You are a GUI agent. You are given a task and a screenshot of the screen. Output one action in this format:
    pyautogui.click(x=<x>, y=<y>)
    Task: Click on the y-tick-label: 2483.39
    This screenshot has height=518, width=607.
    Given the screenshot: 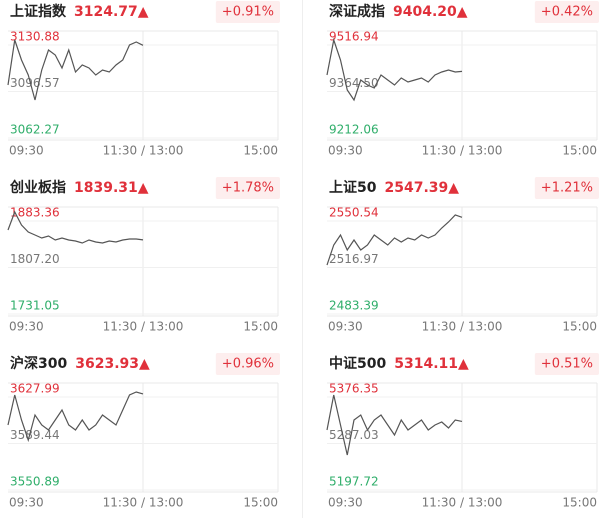 What is the action you would take?
    pyautogui.click(x=354, y=306)
    